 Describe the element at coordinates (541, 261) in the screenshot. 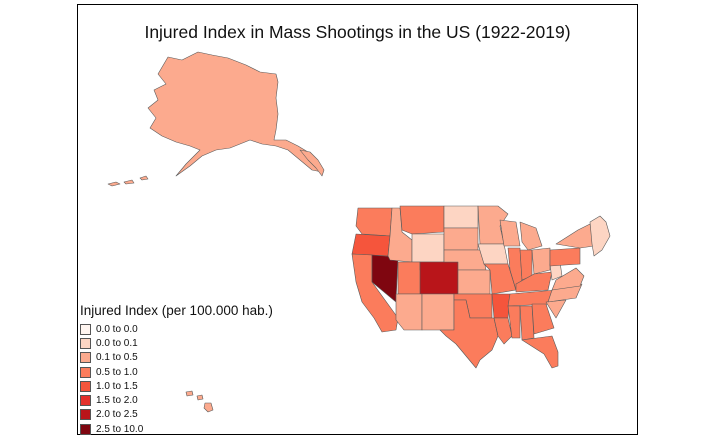

I see `region-OH` at that location.